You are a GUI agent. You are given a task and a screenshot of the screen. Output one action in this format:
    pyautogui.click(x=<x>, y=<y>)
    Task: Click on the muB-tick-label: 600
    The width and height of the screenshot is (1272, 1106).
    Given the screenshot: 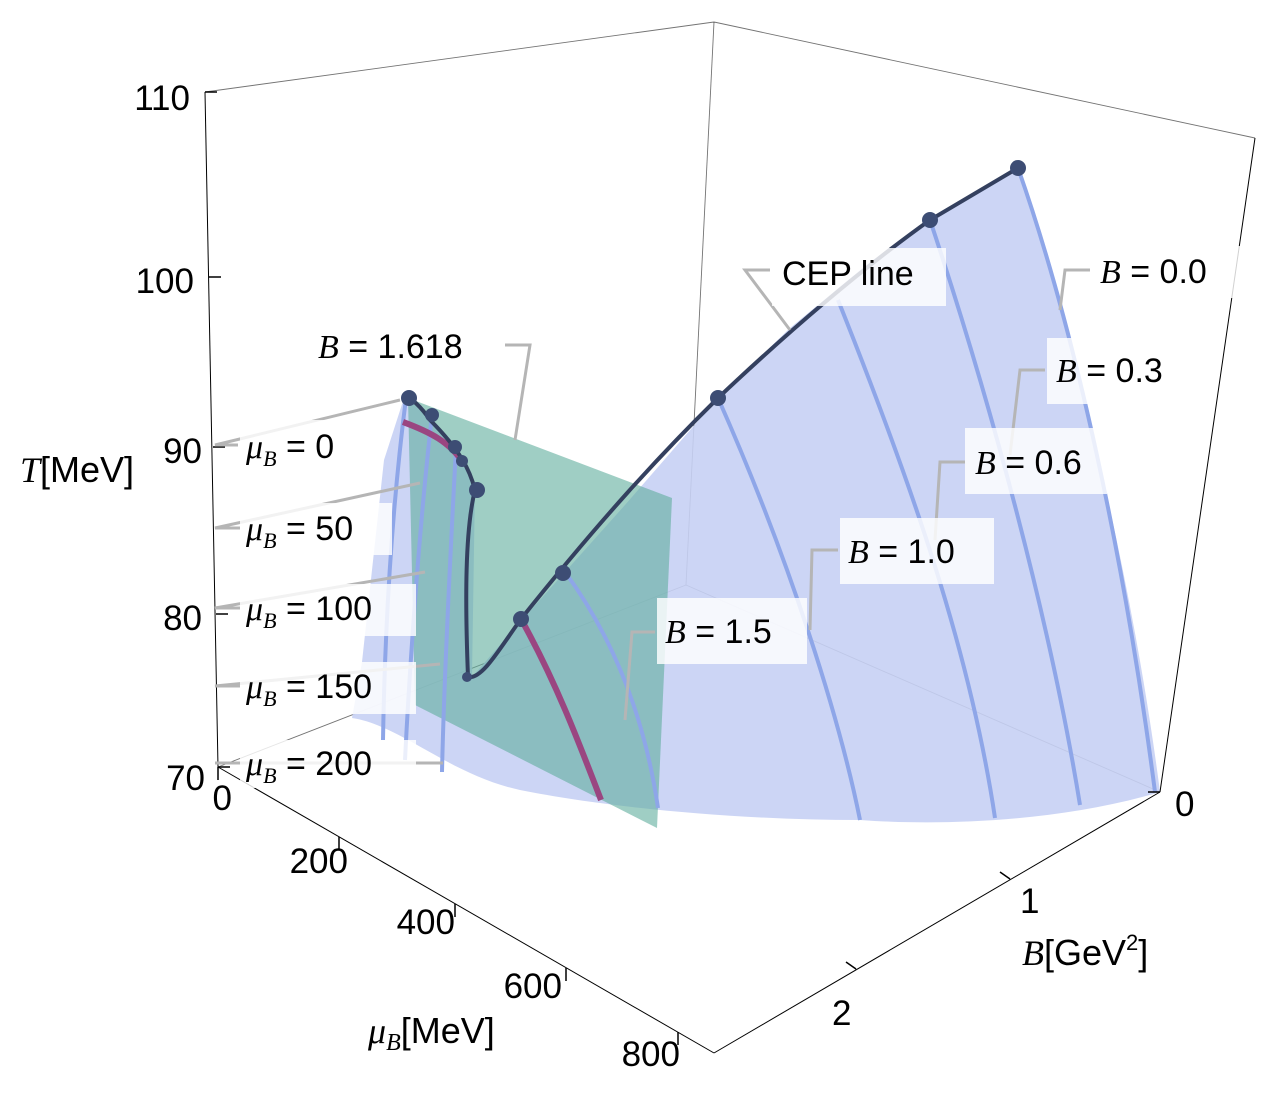 What is the action you would take?
    pyautogui.click(x=533, y=986)
    